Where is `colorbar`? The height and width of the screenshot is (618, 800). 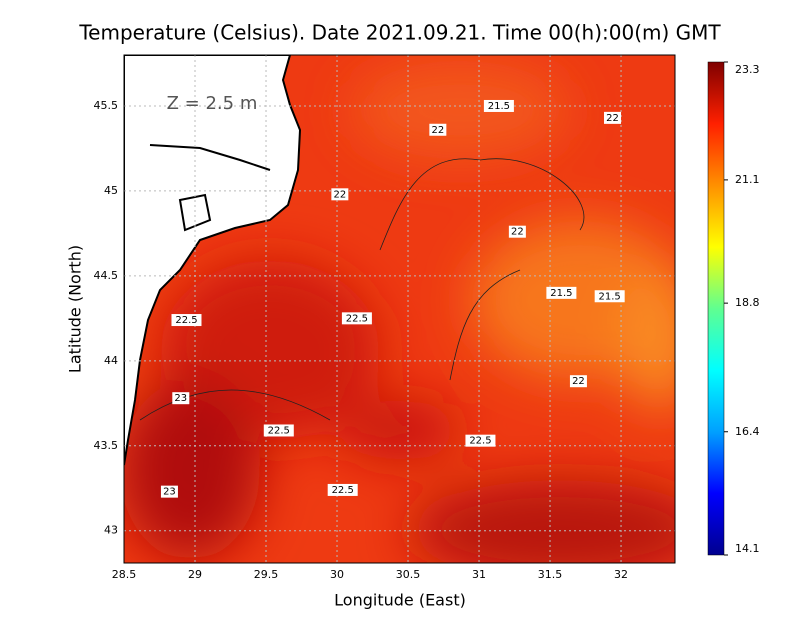
colorbar is located at coordinates (716, 308).